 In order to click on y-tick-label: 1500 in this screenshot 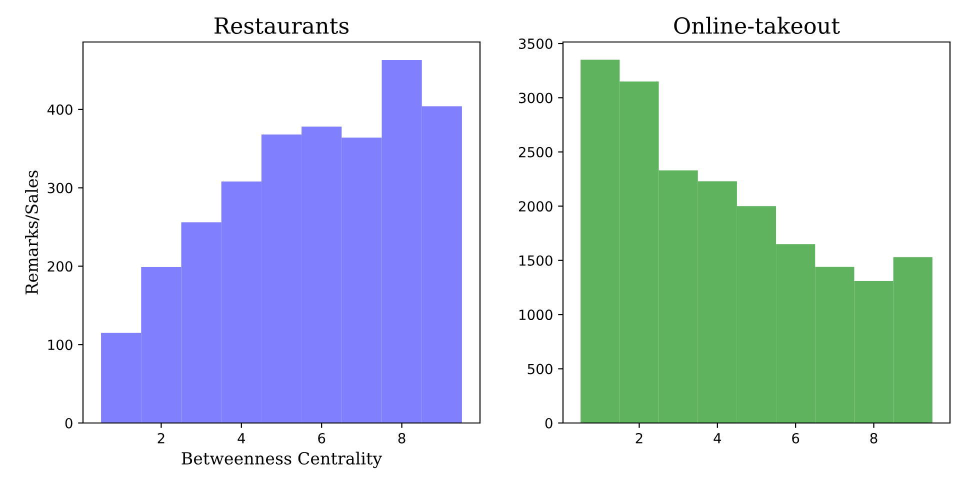, I will do `click(535, 260)`.